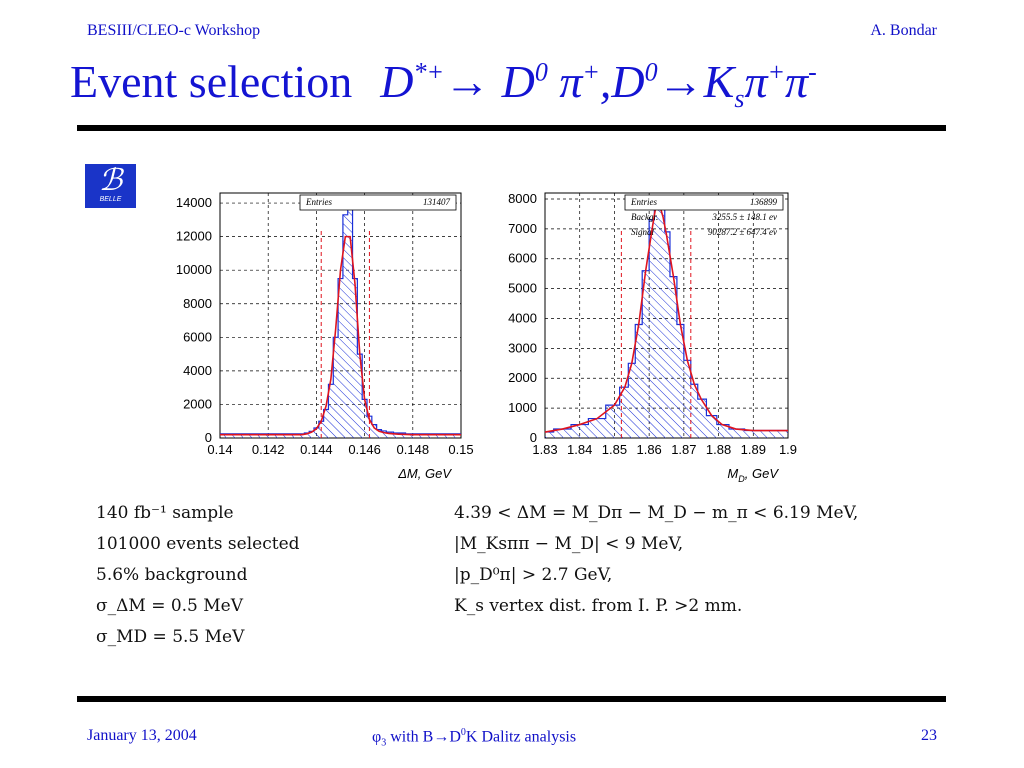 The image size is (1024, 768). What do you see at coordinates (364, 449) in the screenshot?
I see `x-tick-label: 0.146` at bounding box center [364, 449].